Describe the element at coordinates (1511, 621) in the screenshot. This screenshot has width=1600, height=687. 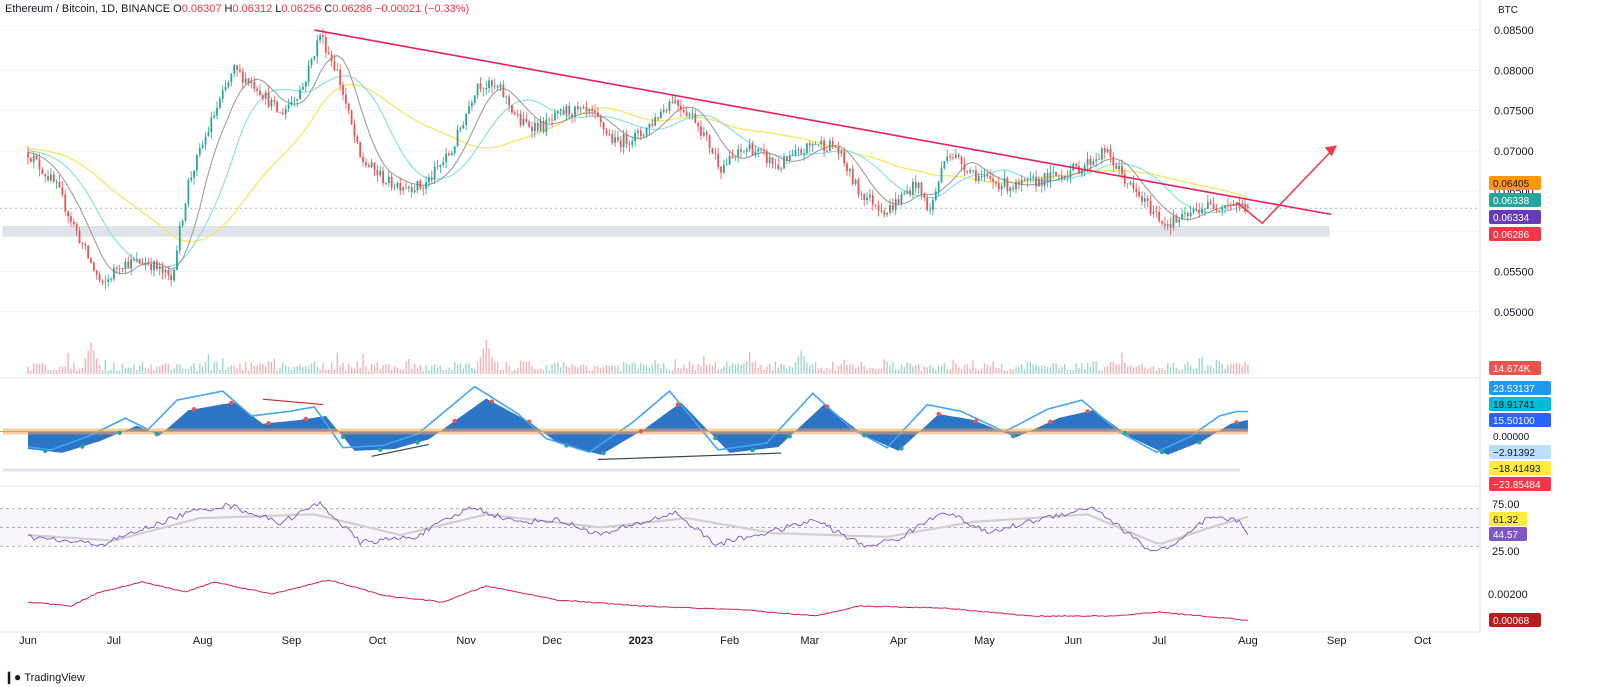
I see `bottom-value-label: 0.00068` at that location.